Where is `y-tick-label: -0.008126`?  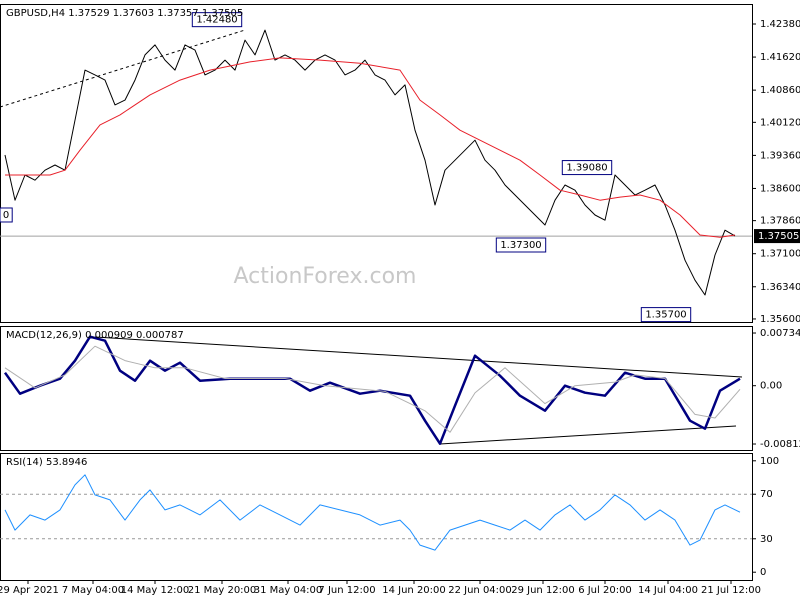 y-tick-label: -0.008126 is located at coordinates (780, 444).